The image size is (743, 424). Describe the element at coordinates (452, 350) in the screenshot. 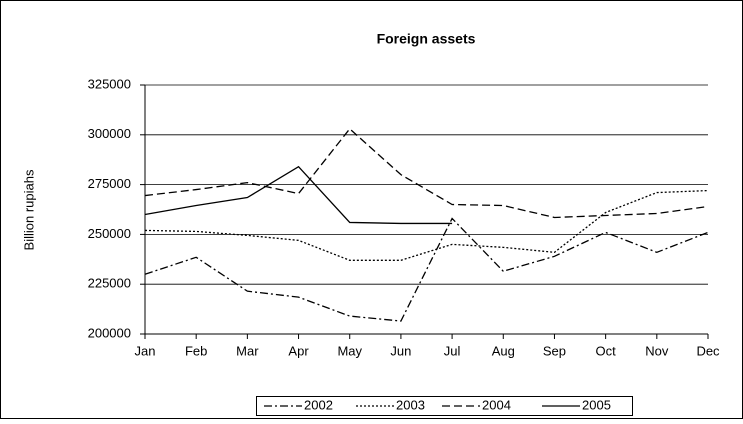

I see `x-tick-label: Jul` at that location.